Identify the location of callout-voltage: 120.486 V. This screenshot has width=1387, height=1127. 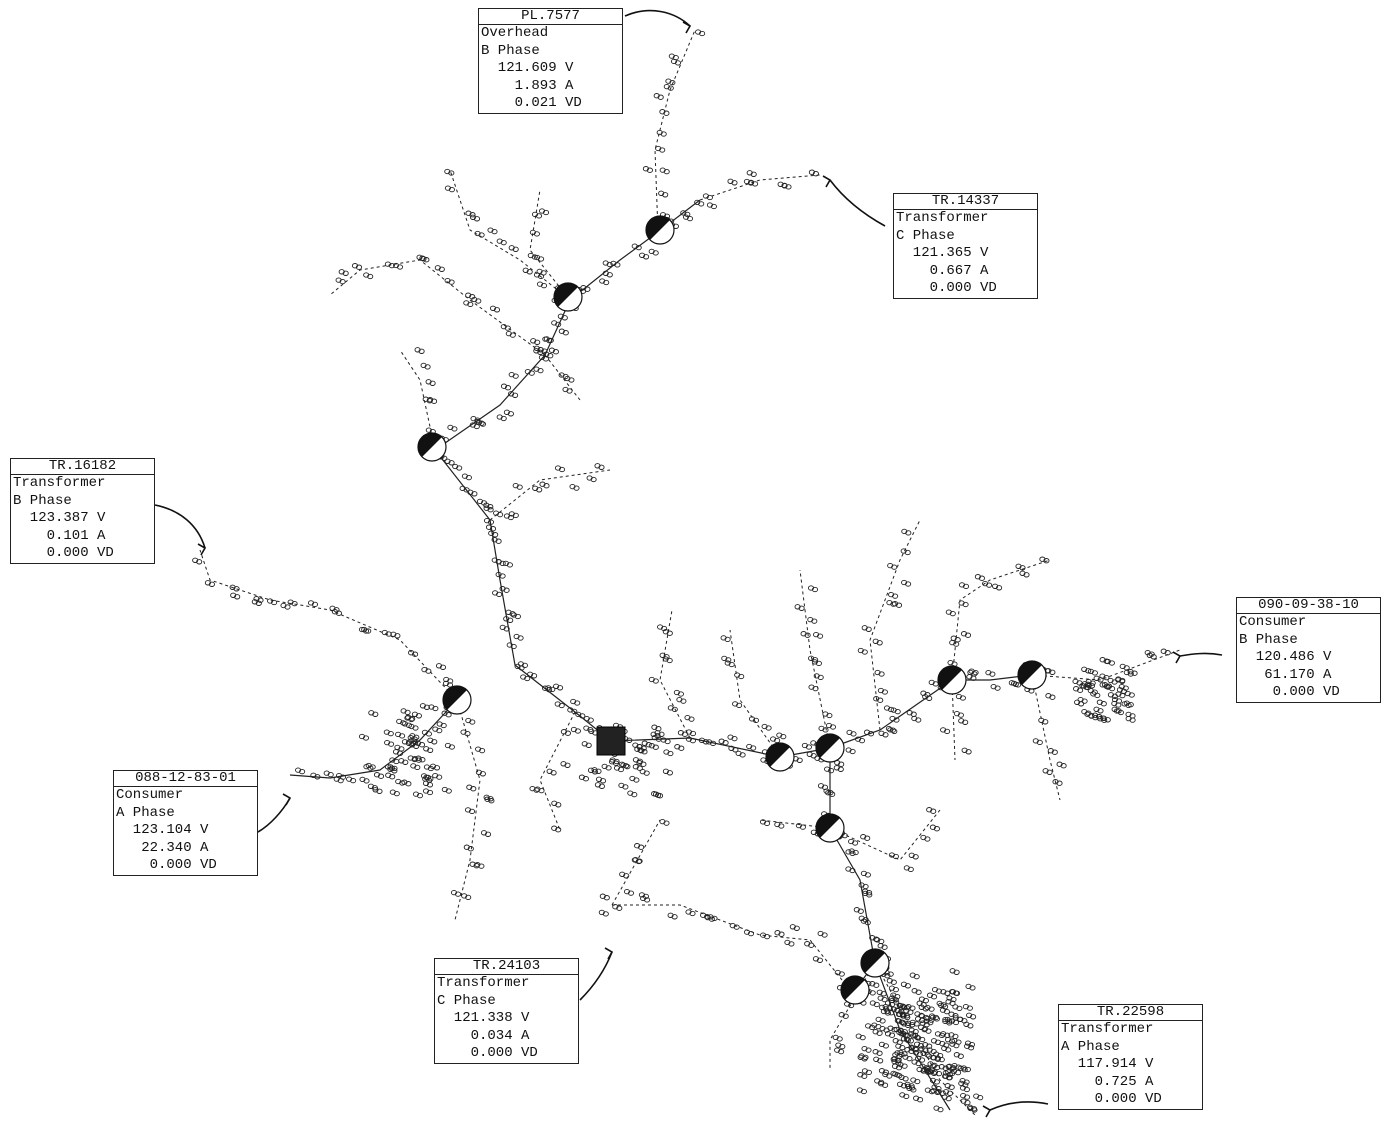
(1293, 657).